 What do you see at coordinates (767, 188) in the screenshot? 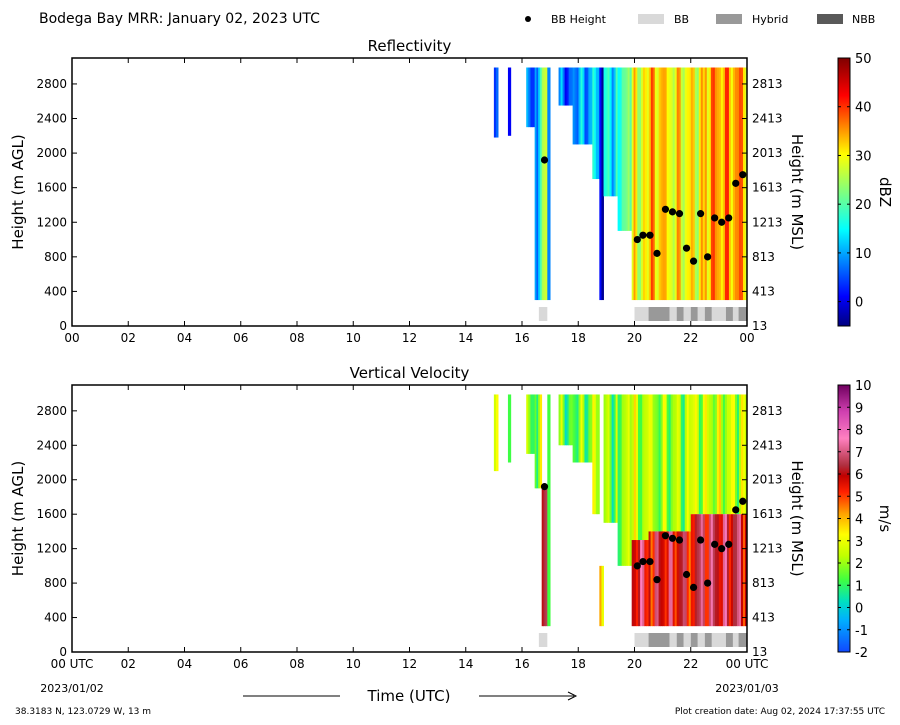
I see `y-tick-label-right: 1613` at bounding box center [767, 188].